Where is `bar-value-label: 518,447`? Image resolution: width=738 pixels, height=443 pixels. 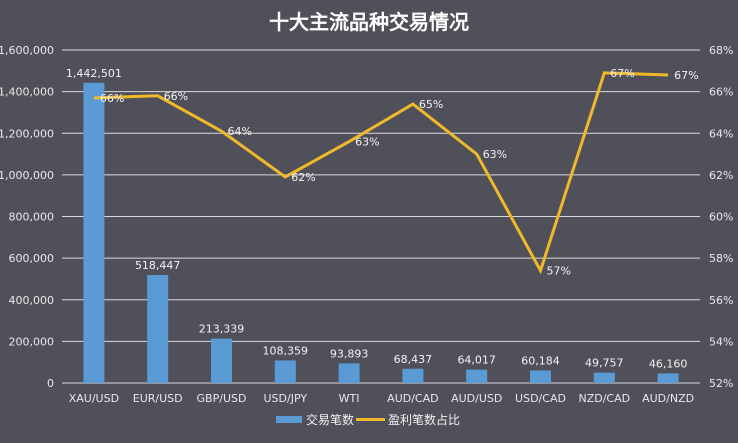 bar-value-label: 518,447 is located at coordinates (158, 265).